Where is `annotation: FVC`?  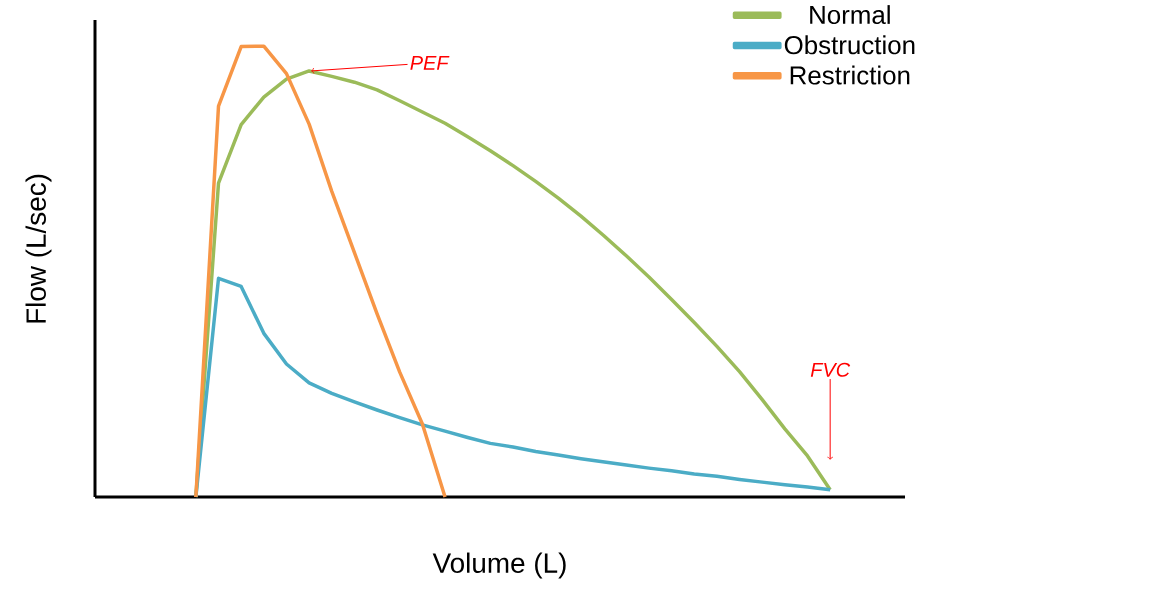
annotation: FVC is located at coordinates (830, 369).